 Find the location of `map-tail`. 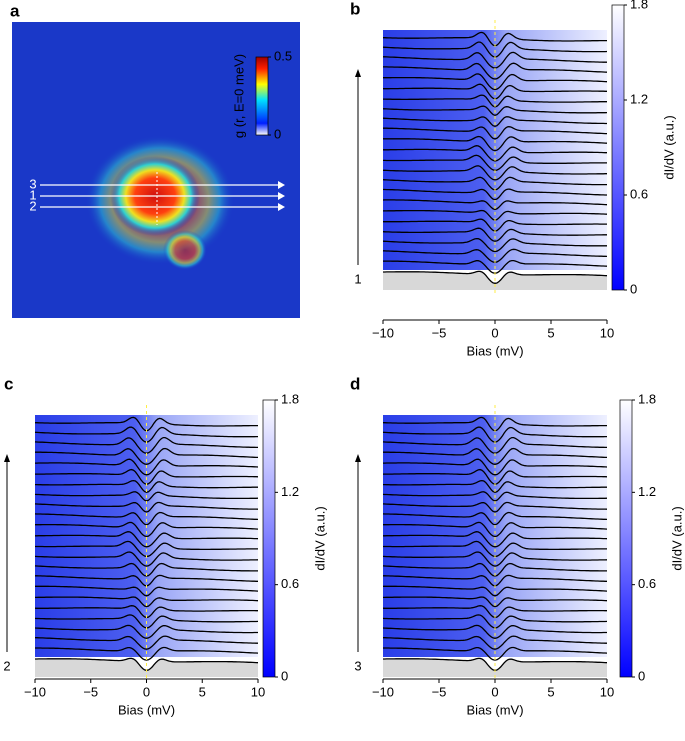

map-tail is located at coordinates (185, 250).